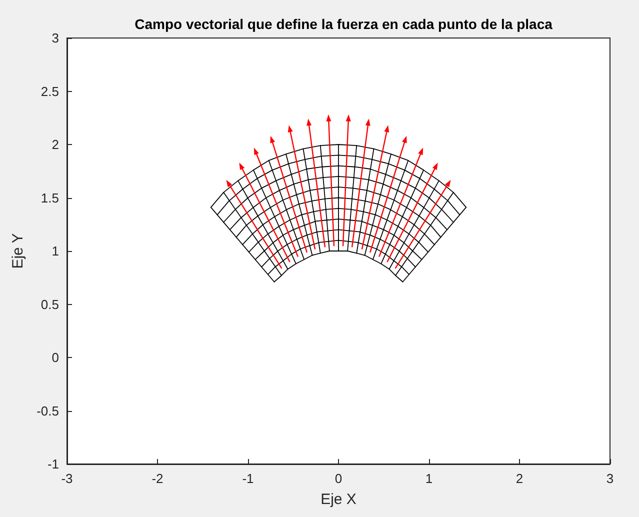 The height and width of the screenshot is (517, 639). What do you see at coordinates (55, 357) in the screenshot?
I see `y-tick-label: 0` at bounding box center [55, 357].